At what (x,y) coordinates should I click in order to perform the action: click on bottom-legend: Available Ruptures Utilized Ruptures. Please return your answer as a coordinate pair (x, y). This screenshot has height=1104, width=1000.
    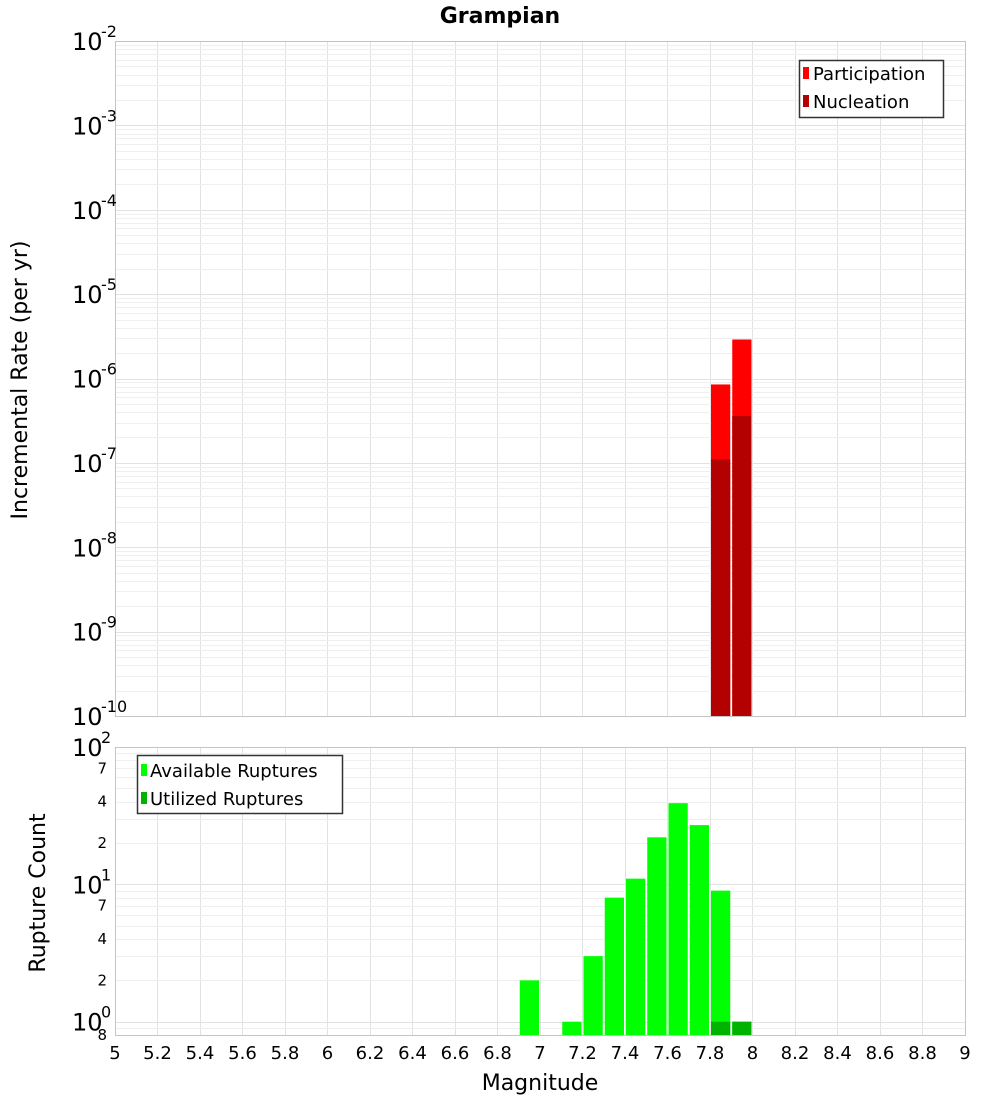
    Looking at the image, I should click on (240, 784).